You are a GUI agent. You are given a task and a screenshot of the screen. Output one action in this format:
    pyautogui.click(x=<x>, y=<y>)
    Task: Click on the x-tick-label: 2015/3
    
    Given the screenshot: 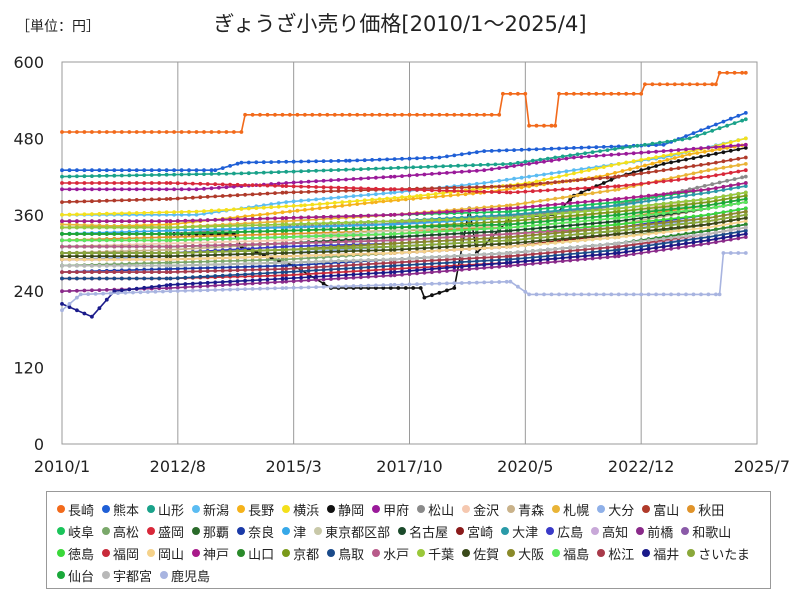 What is the action you would take?
    pyautogui.click(x=294, y=466)
    